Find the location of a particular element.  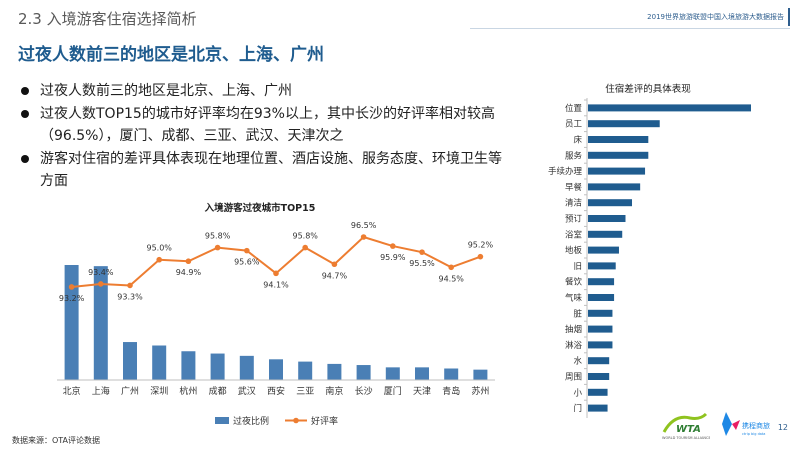

report-title: 2019世界旅游联盟中国入境旅游大数据报告 is located at coordinates (715, 17).